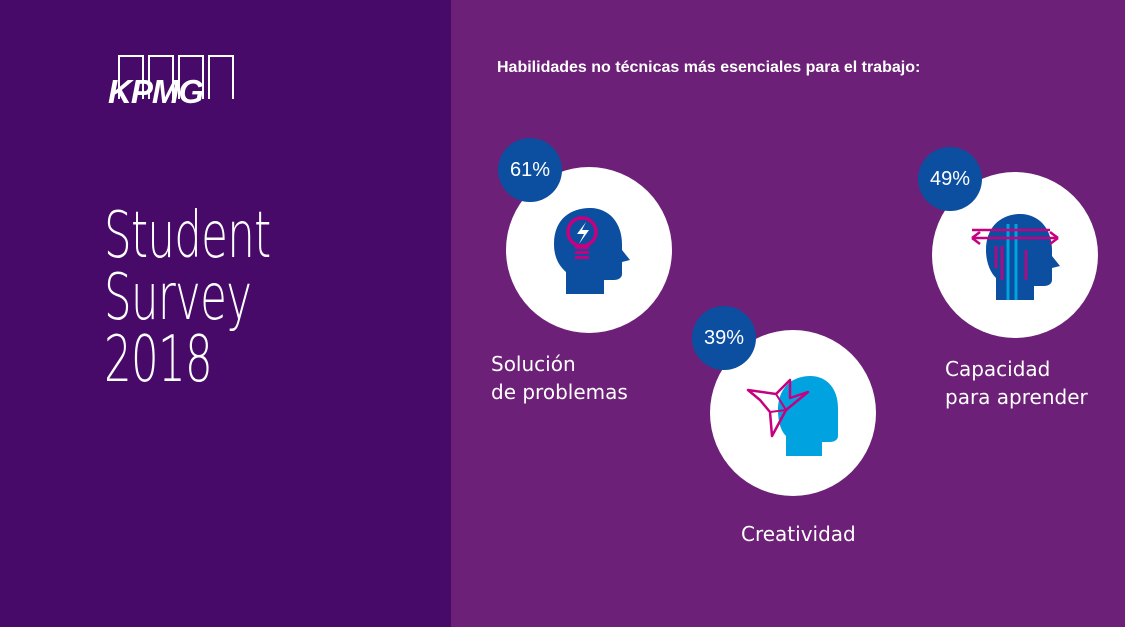 Image resolution: width=1125 pixels, height=627 pixels. I want to click on survey-title: Student Survey 2018, so click(187, 298).